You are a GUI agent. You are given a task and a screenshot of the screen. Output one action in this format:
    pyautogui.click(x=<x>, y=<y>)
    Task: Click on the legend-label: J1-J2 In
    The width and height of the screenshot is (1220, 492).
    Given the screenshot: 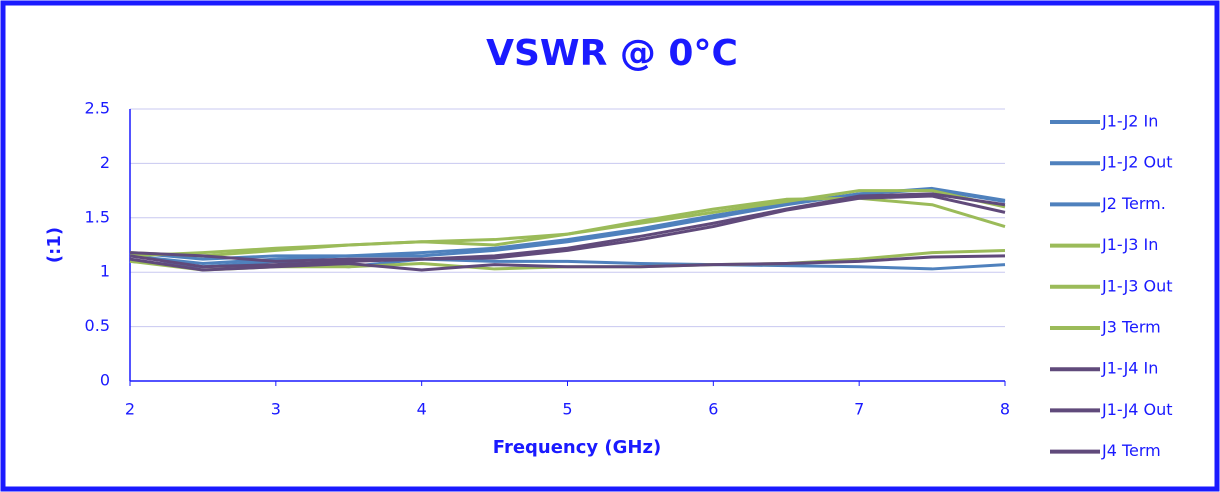 What is the action you would take?
    pyautogui.click(x=1129, y=121)
    